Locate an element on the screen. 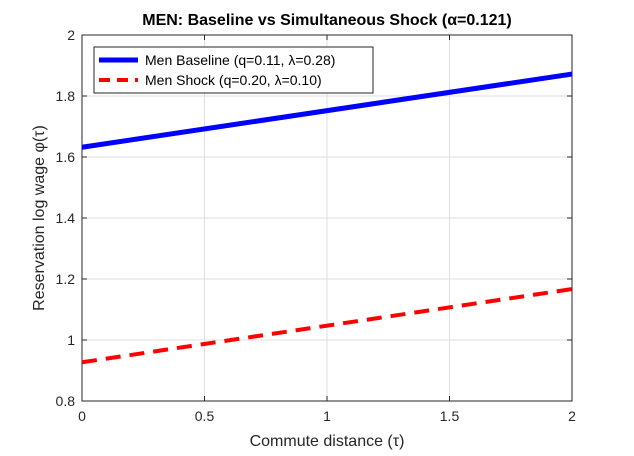 Image resolution: width=634 pixels, height=456 pixels. y-tick-label: 1.8 is located at coordinates (66, 96).